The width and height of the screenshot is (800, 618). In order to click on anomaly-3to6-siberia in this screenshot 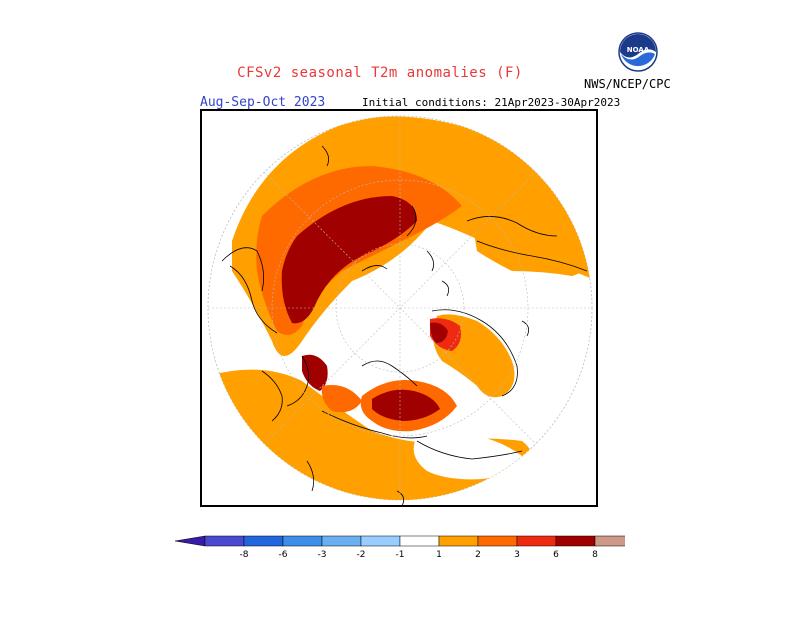, I will do `click(349, 260)`.